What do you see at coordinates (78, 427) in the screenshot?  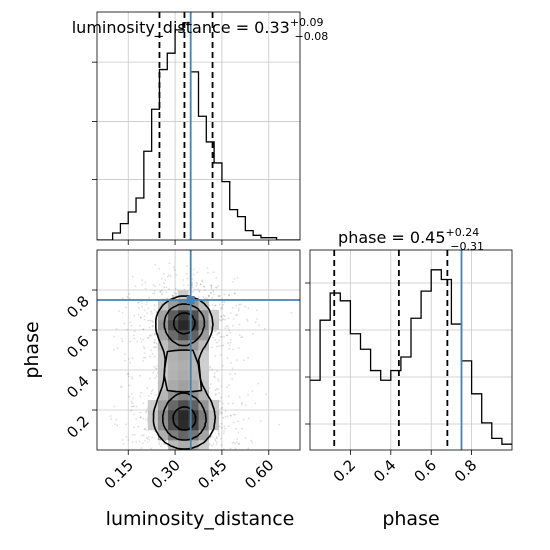 I see `y-tick-label: 0.2` at bounding box center [78, 427].